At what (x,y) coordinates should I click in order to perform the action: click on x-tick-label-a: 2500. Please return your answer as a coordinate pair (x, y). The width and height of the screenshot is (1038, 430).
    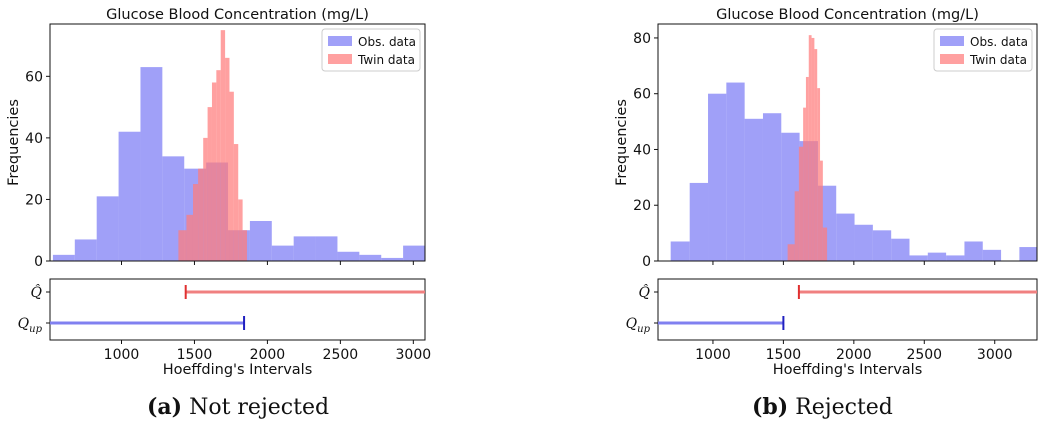
    Looking at the image, I should click on (341, 355).